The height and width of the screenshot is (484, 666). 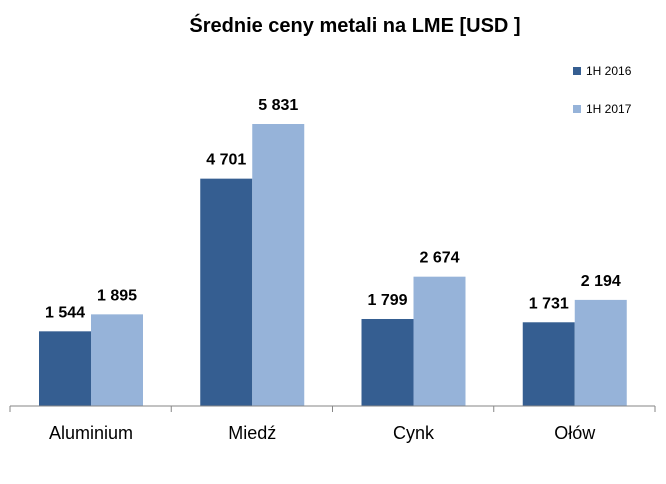 What do you see at coordinates (278, 105) in the screenshot?
I see `data-label: 5 831` at bounding box center [278, 105].